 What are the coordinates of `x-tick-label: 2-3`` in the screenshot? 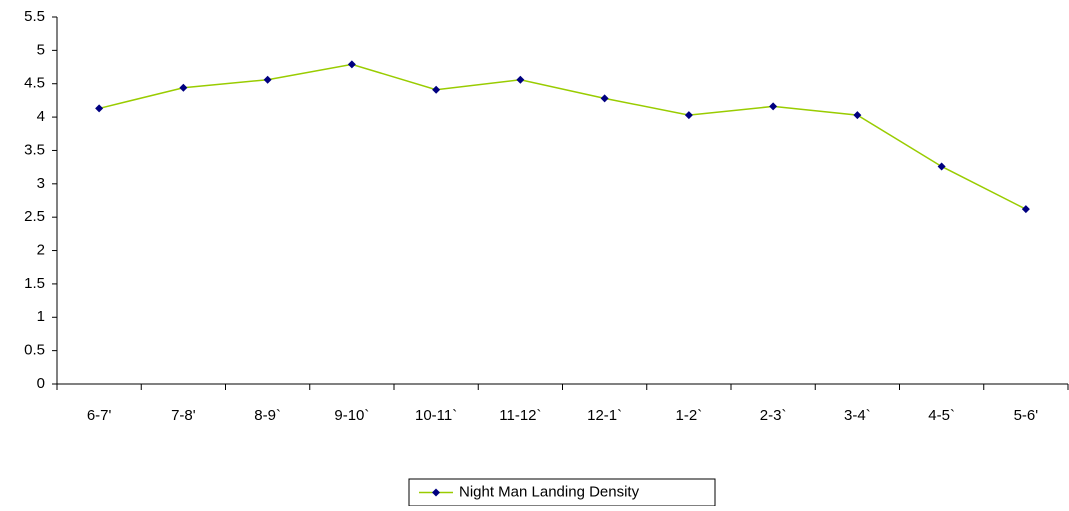 It's located at (773, 415).